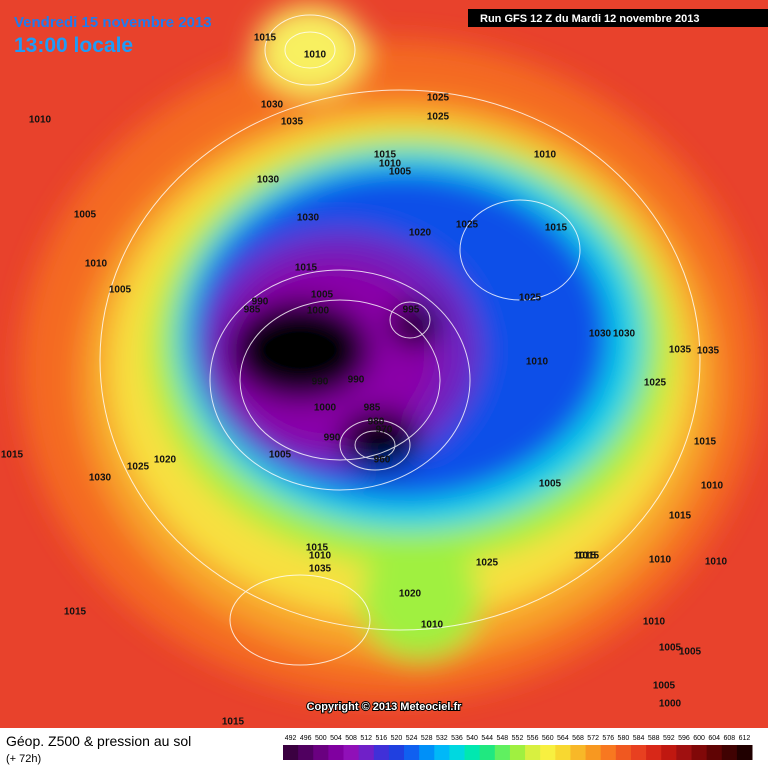 This screenshot has height=773, width=768. I want to click on scale-label: 580, so click(624, 738).